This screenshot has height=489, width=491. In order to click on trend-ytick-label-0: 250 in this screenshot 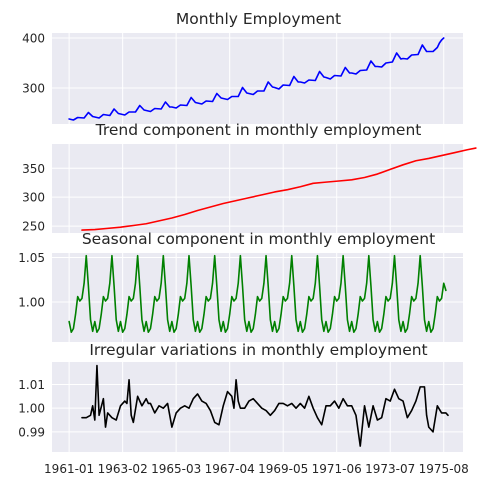, I will do `click(33, 227)`.